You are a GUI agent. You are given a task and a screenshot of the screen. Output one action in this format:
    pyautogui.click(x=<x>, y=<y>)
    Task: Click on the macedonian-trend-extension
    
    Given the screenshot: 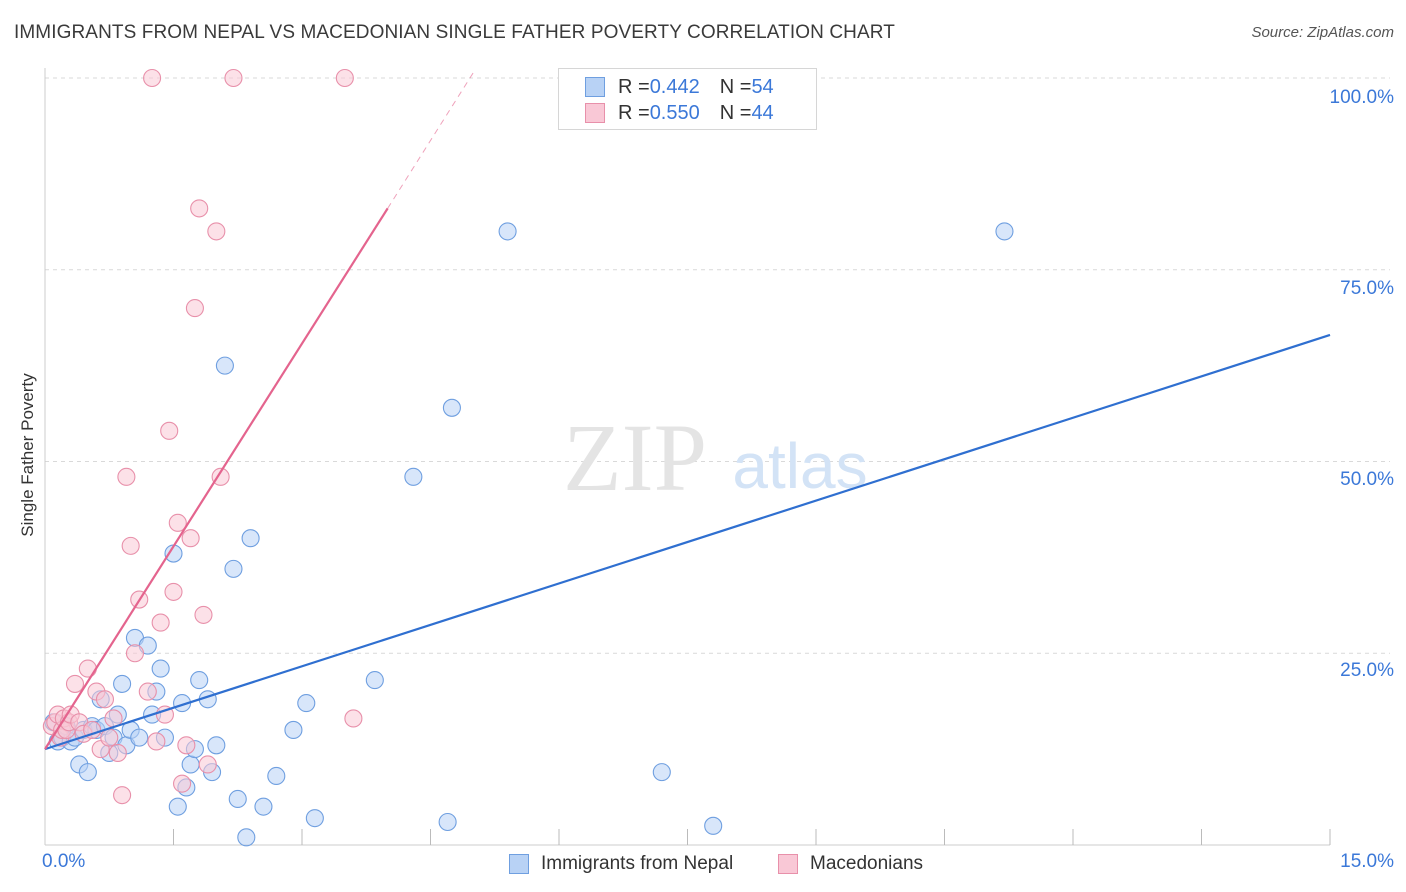 What is the action you would take?
    pyautogui.click(x=430, y=140)
    